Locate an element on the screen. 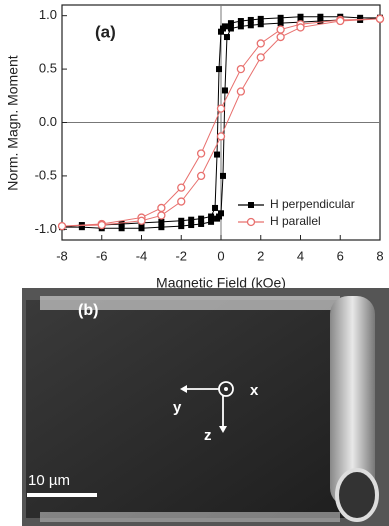 The image size is (389, 526). axis-x-dot is located at coordinates (226, 389).